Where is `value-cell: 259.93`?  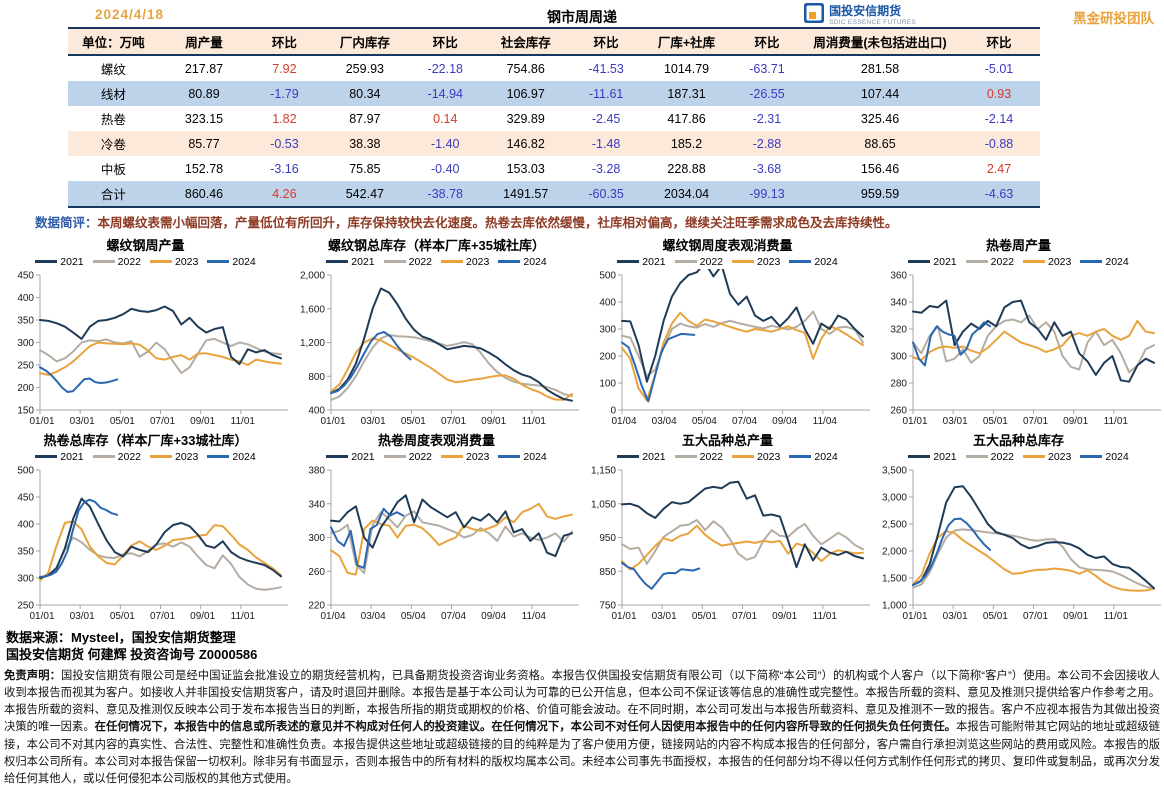
value-cell: 259.93 is located at coordinates (364, 68).